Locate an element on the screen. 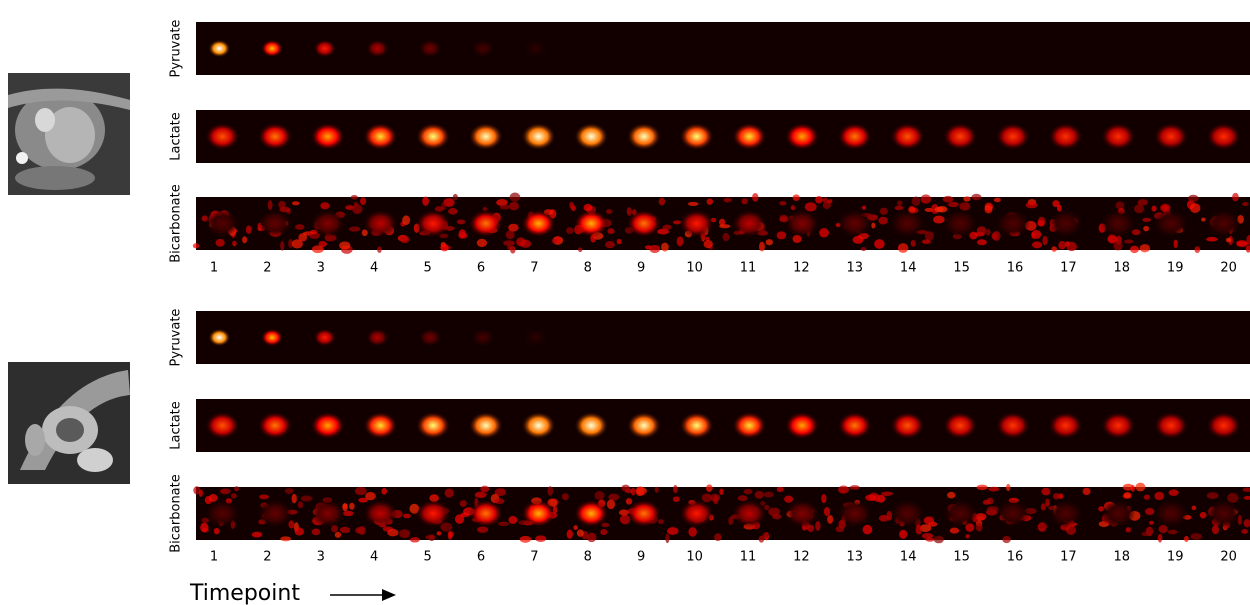 This screenshot has width=1250, height=605. timepoint-label: 5 is located at coordinates (427, 268).